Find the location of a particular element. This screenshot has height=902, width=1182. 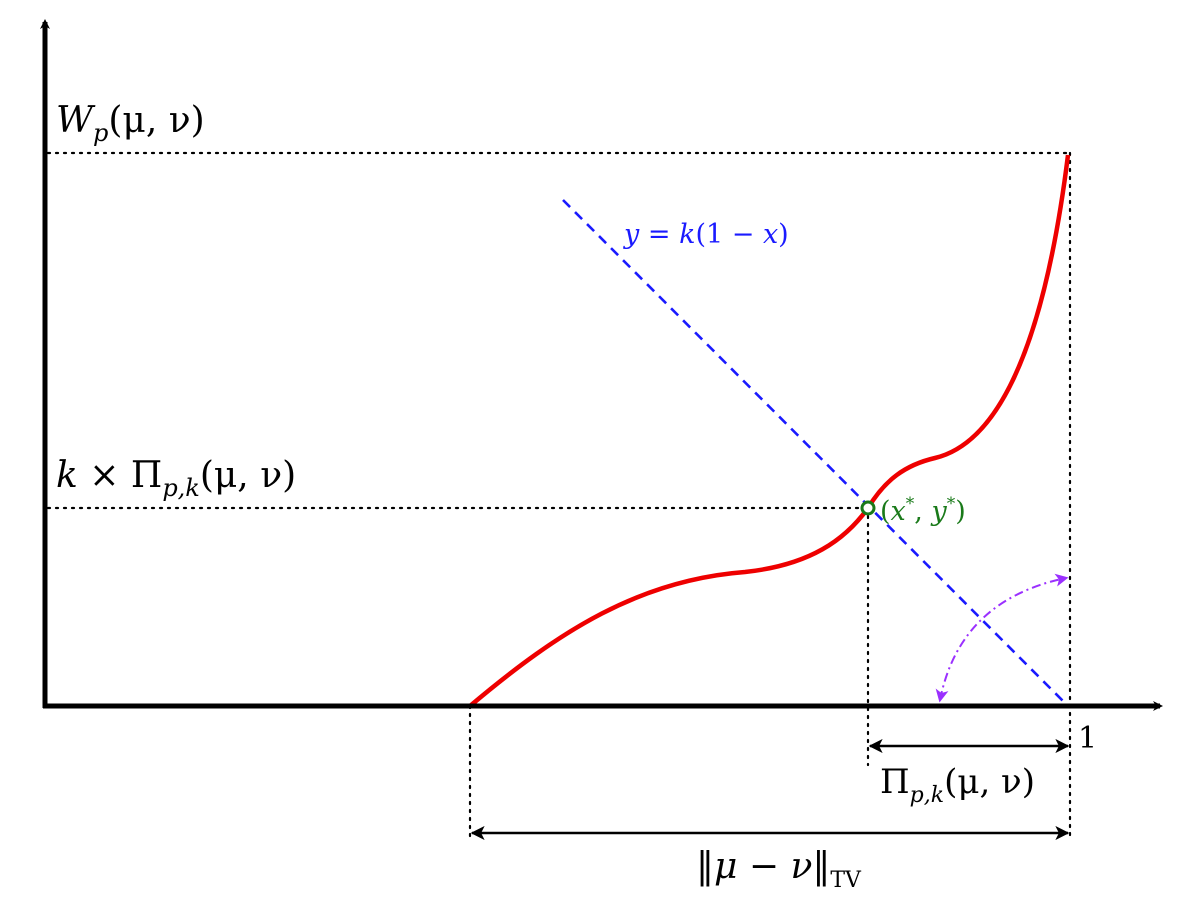

intersection-point is located at coordinates (868, 508).